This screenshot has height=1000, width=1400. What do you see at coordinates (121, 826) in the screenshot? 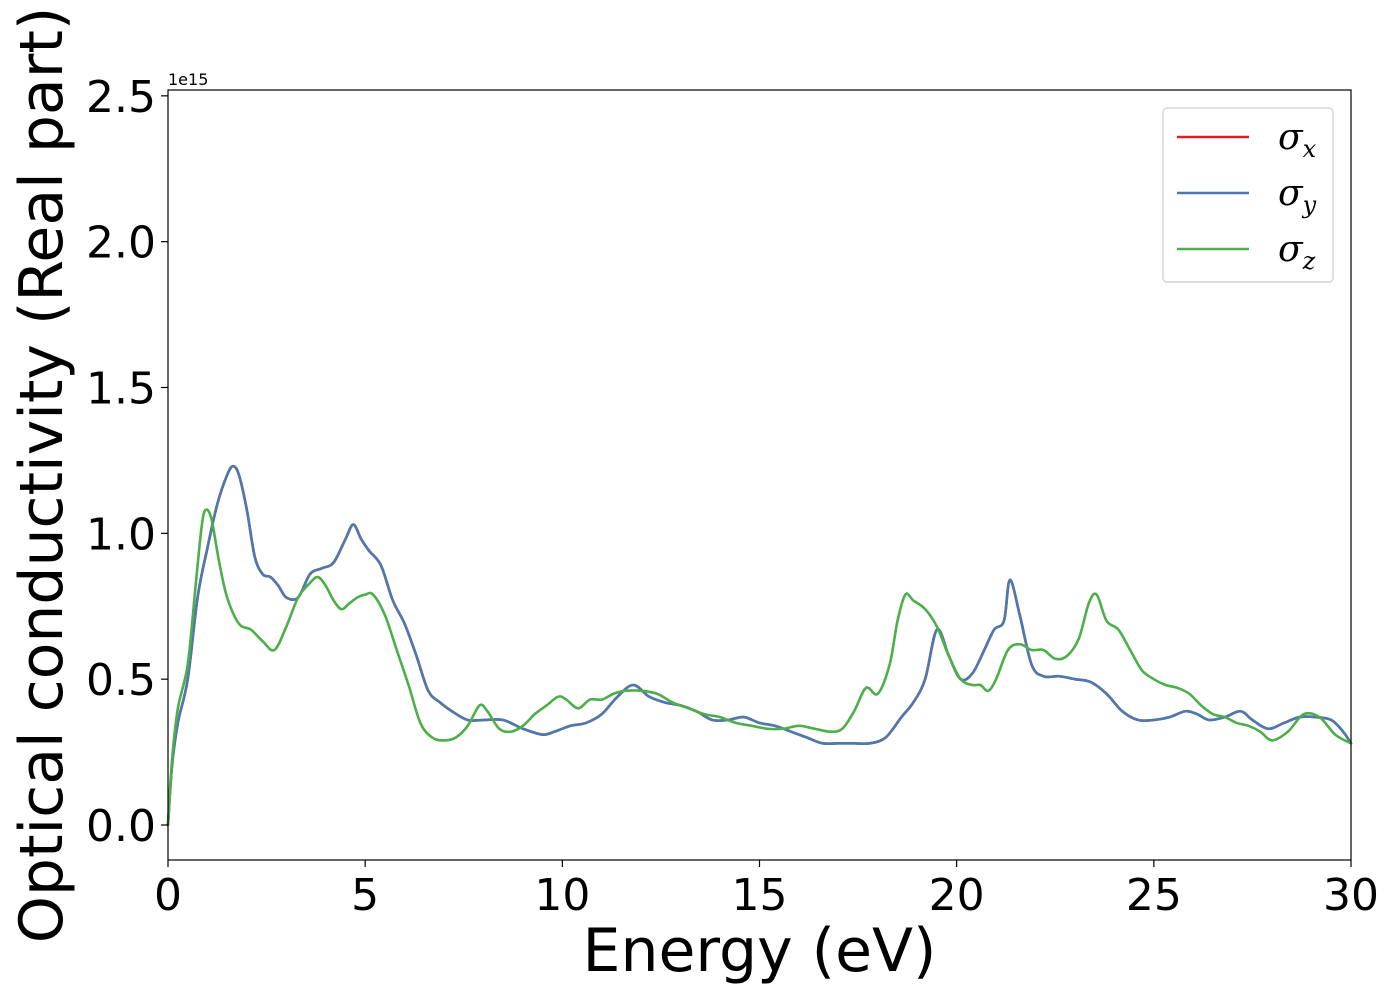
I see `y-tick-label: 0.0` at bounding box center [121, 826].